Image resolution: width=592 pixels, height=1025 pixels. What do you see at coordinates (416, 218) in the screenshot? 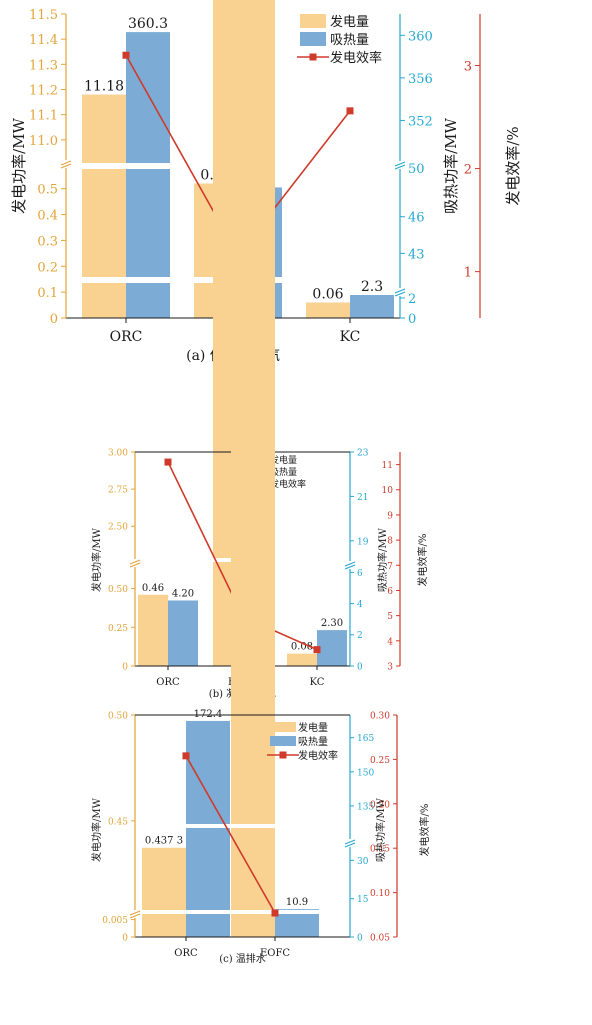
I see `heat-y-tick-label: 46` at bounding box center [416, 218].